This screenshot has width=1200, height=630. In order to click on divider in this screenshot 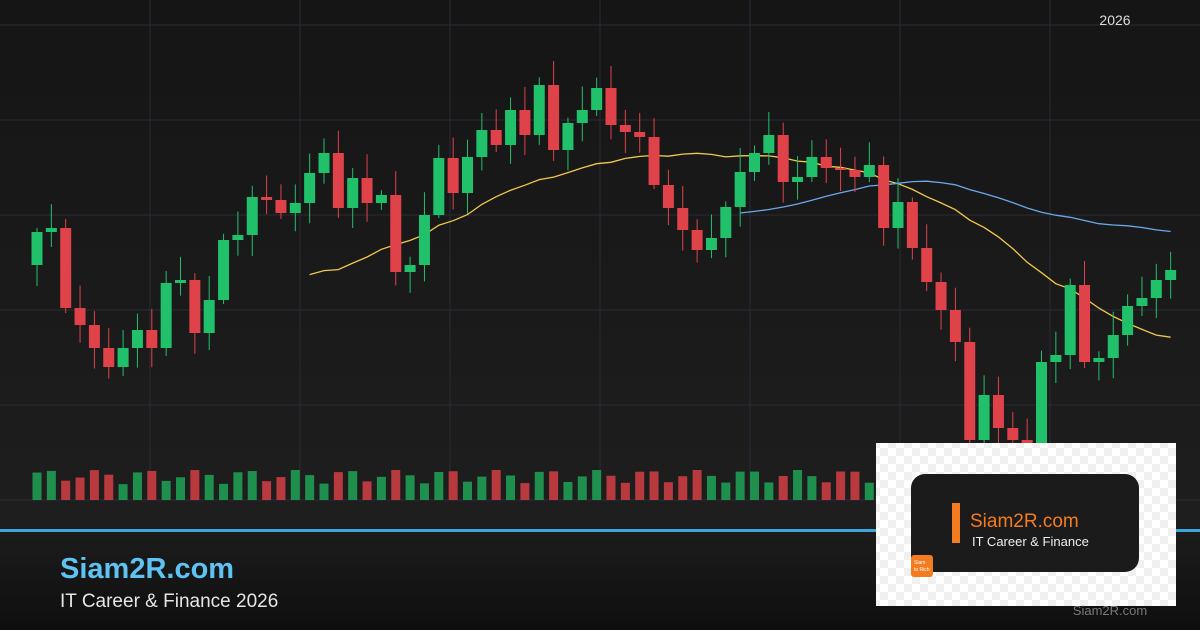, I will do `click(600, 530)`.